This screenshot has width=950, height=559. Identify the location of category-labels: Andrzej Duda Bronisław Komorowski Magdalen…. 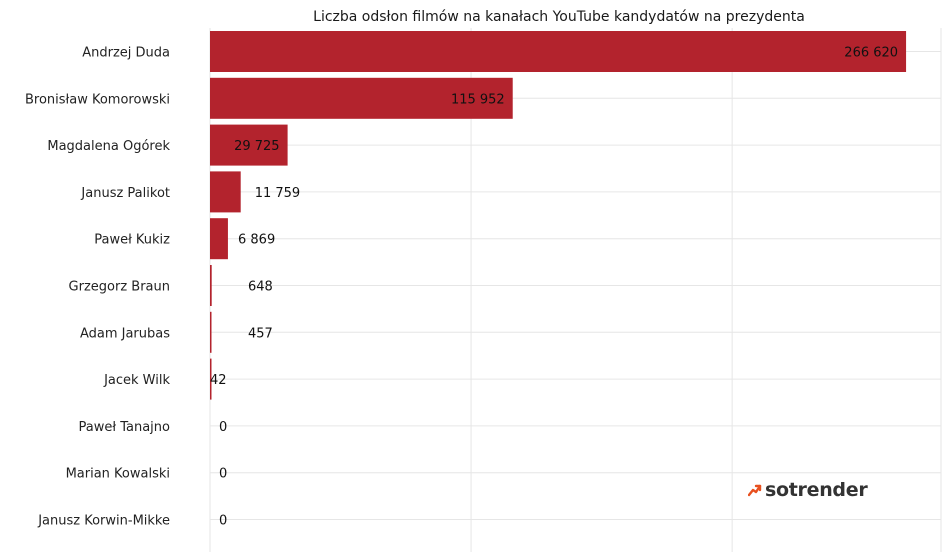
(97, 287).